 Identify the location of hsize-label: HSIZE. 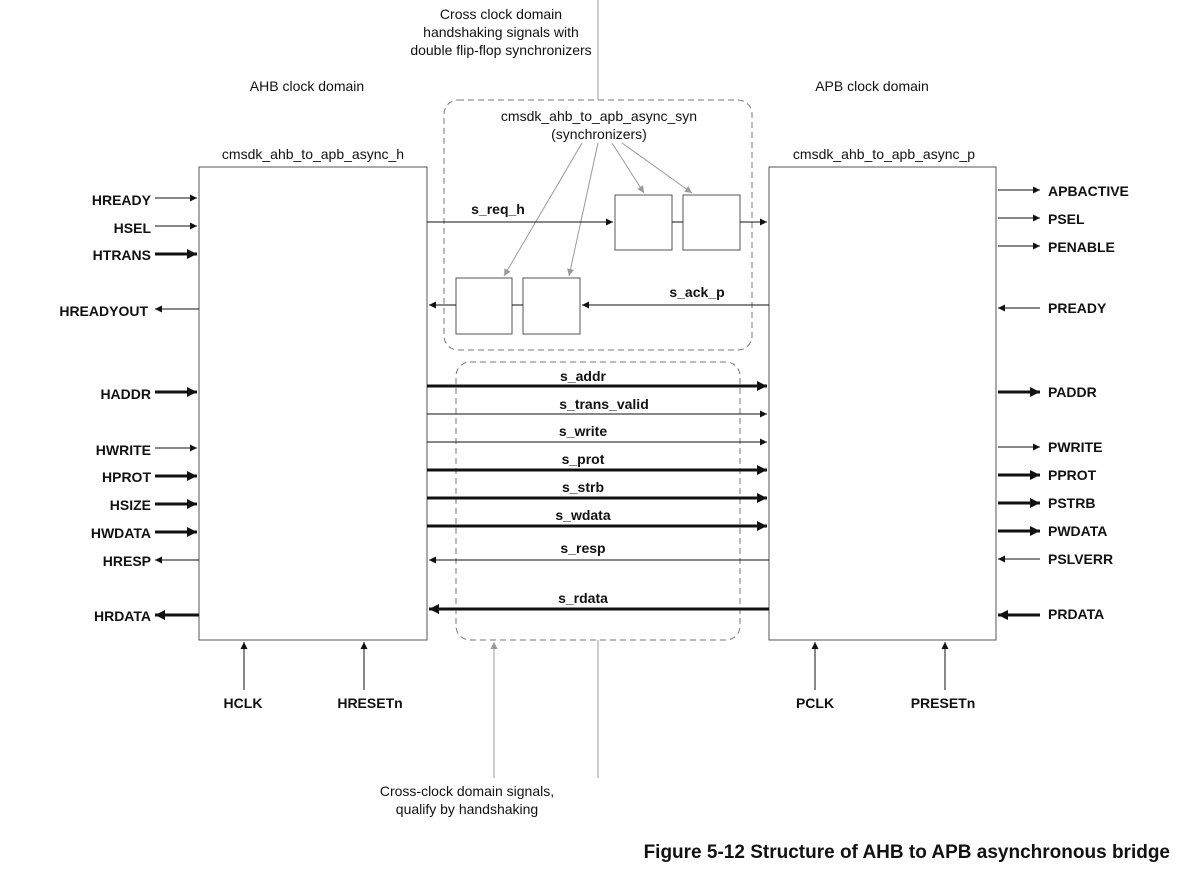
(130, 505).